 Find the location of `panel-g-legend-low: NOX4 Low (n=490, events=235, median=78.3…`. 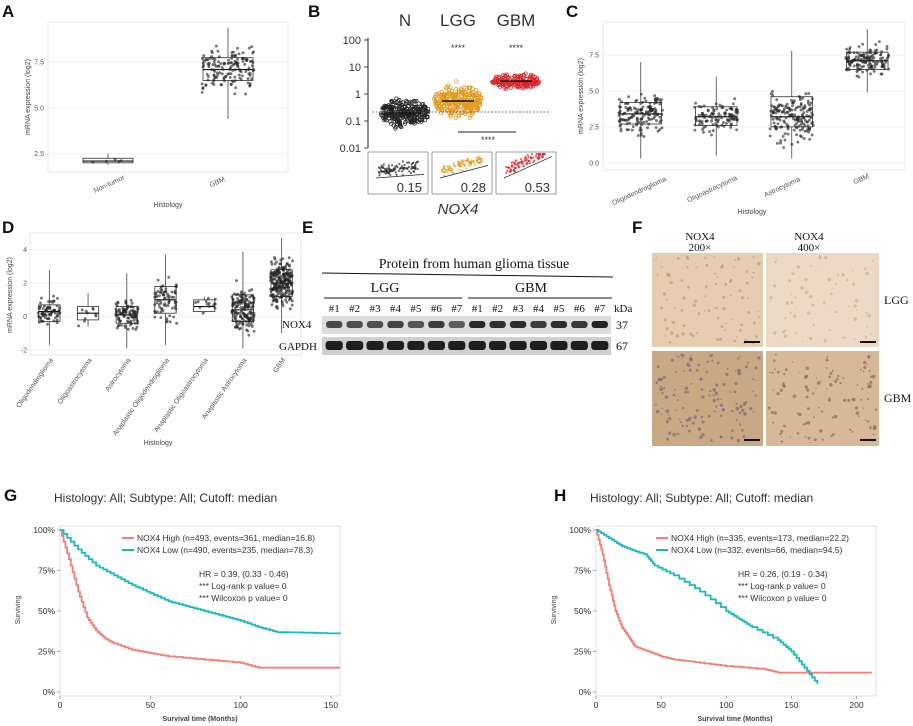

panel-g-legend-low: NOX4 Low (n=490, events=235, median=78.3… is located at coordinates (225, 550).